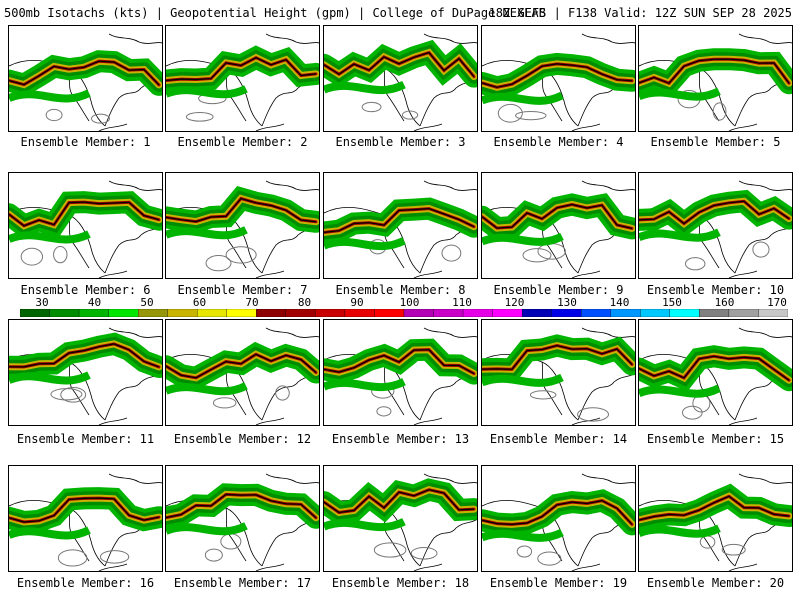  I want to click on ensemble-member-label: Ensemble Member: 6, so click(85, 290).